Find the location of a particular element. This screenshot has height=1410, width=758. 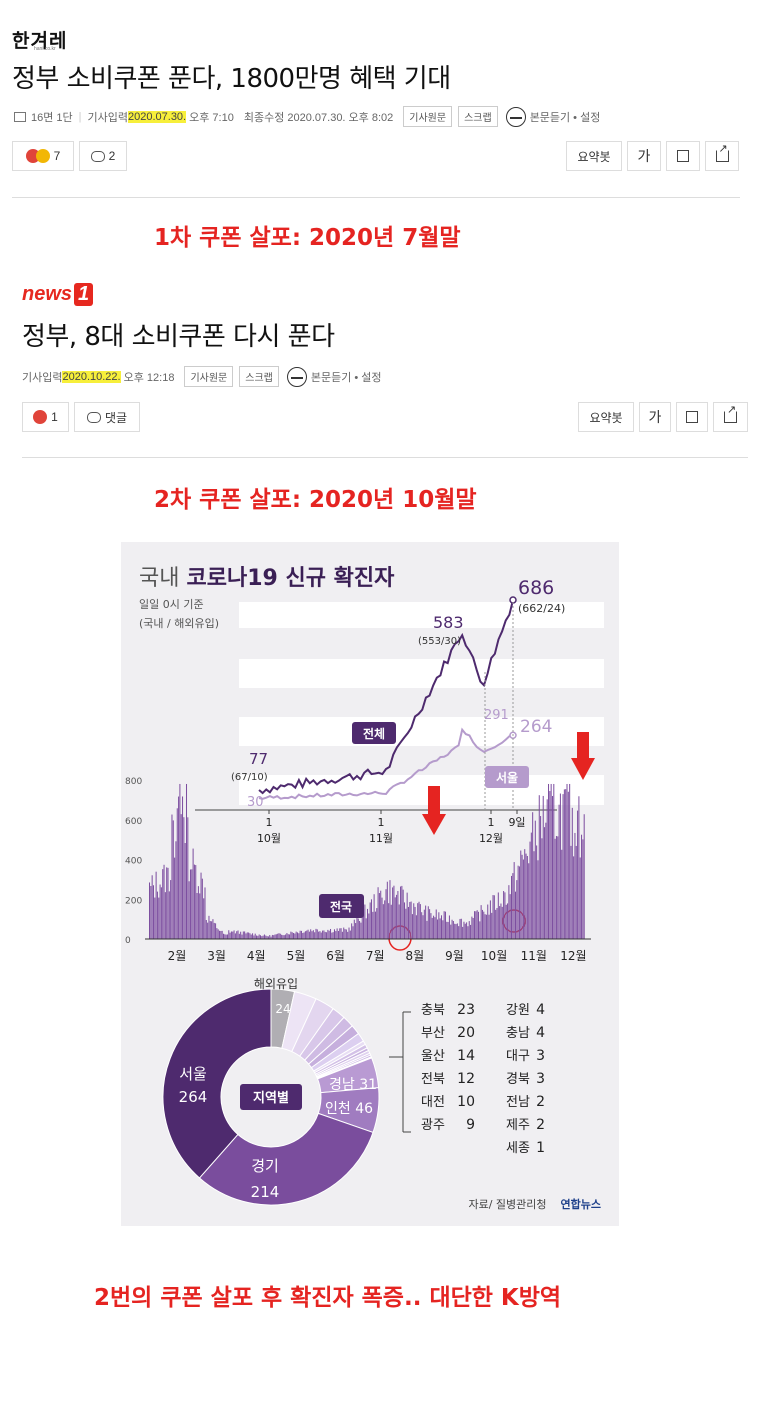

article2-print-button is located at coordinates (692, 417).